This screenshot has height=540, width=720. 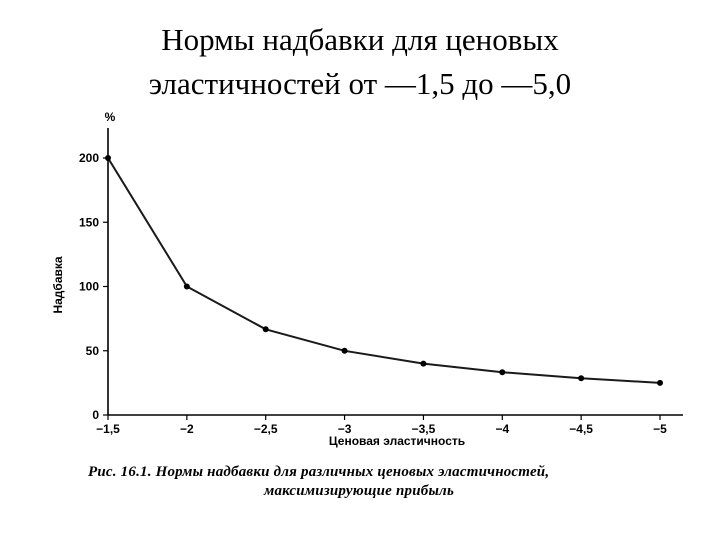 I want to click on slide-title-line-2: эластичностей от —1,5 до —5,0, so click(x=360, y=83).